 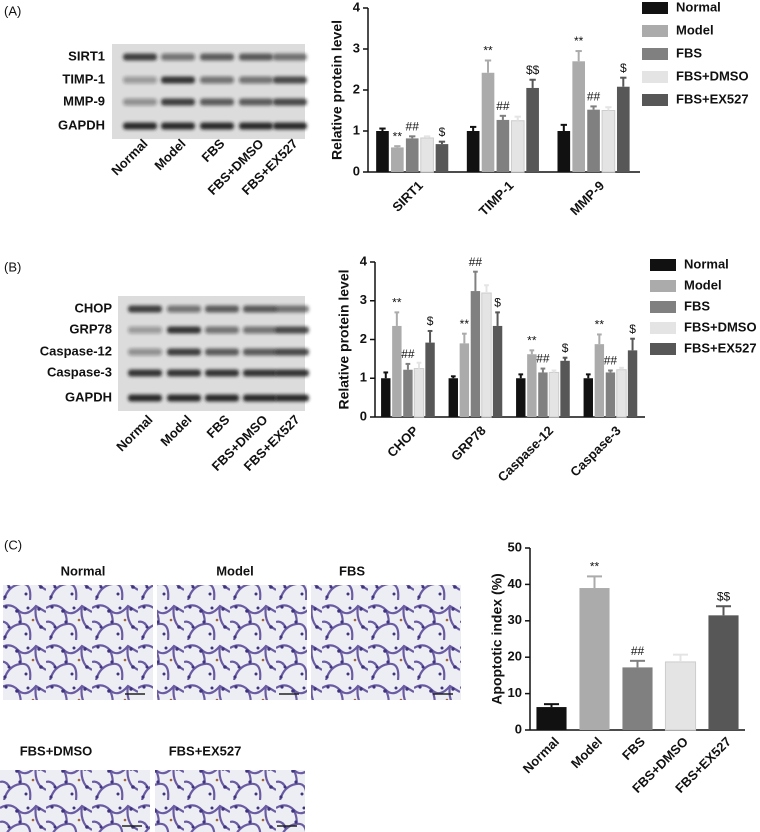 I want to click on y-tick-label: 1, so click(x=356, y=129).